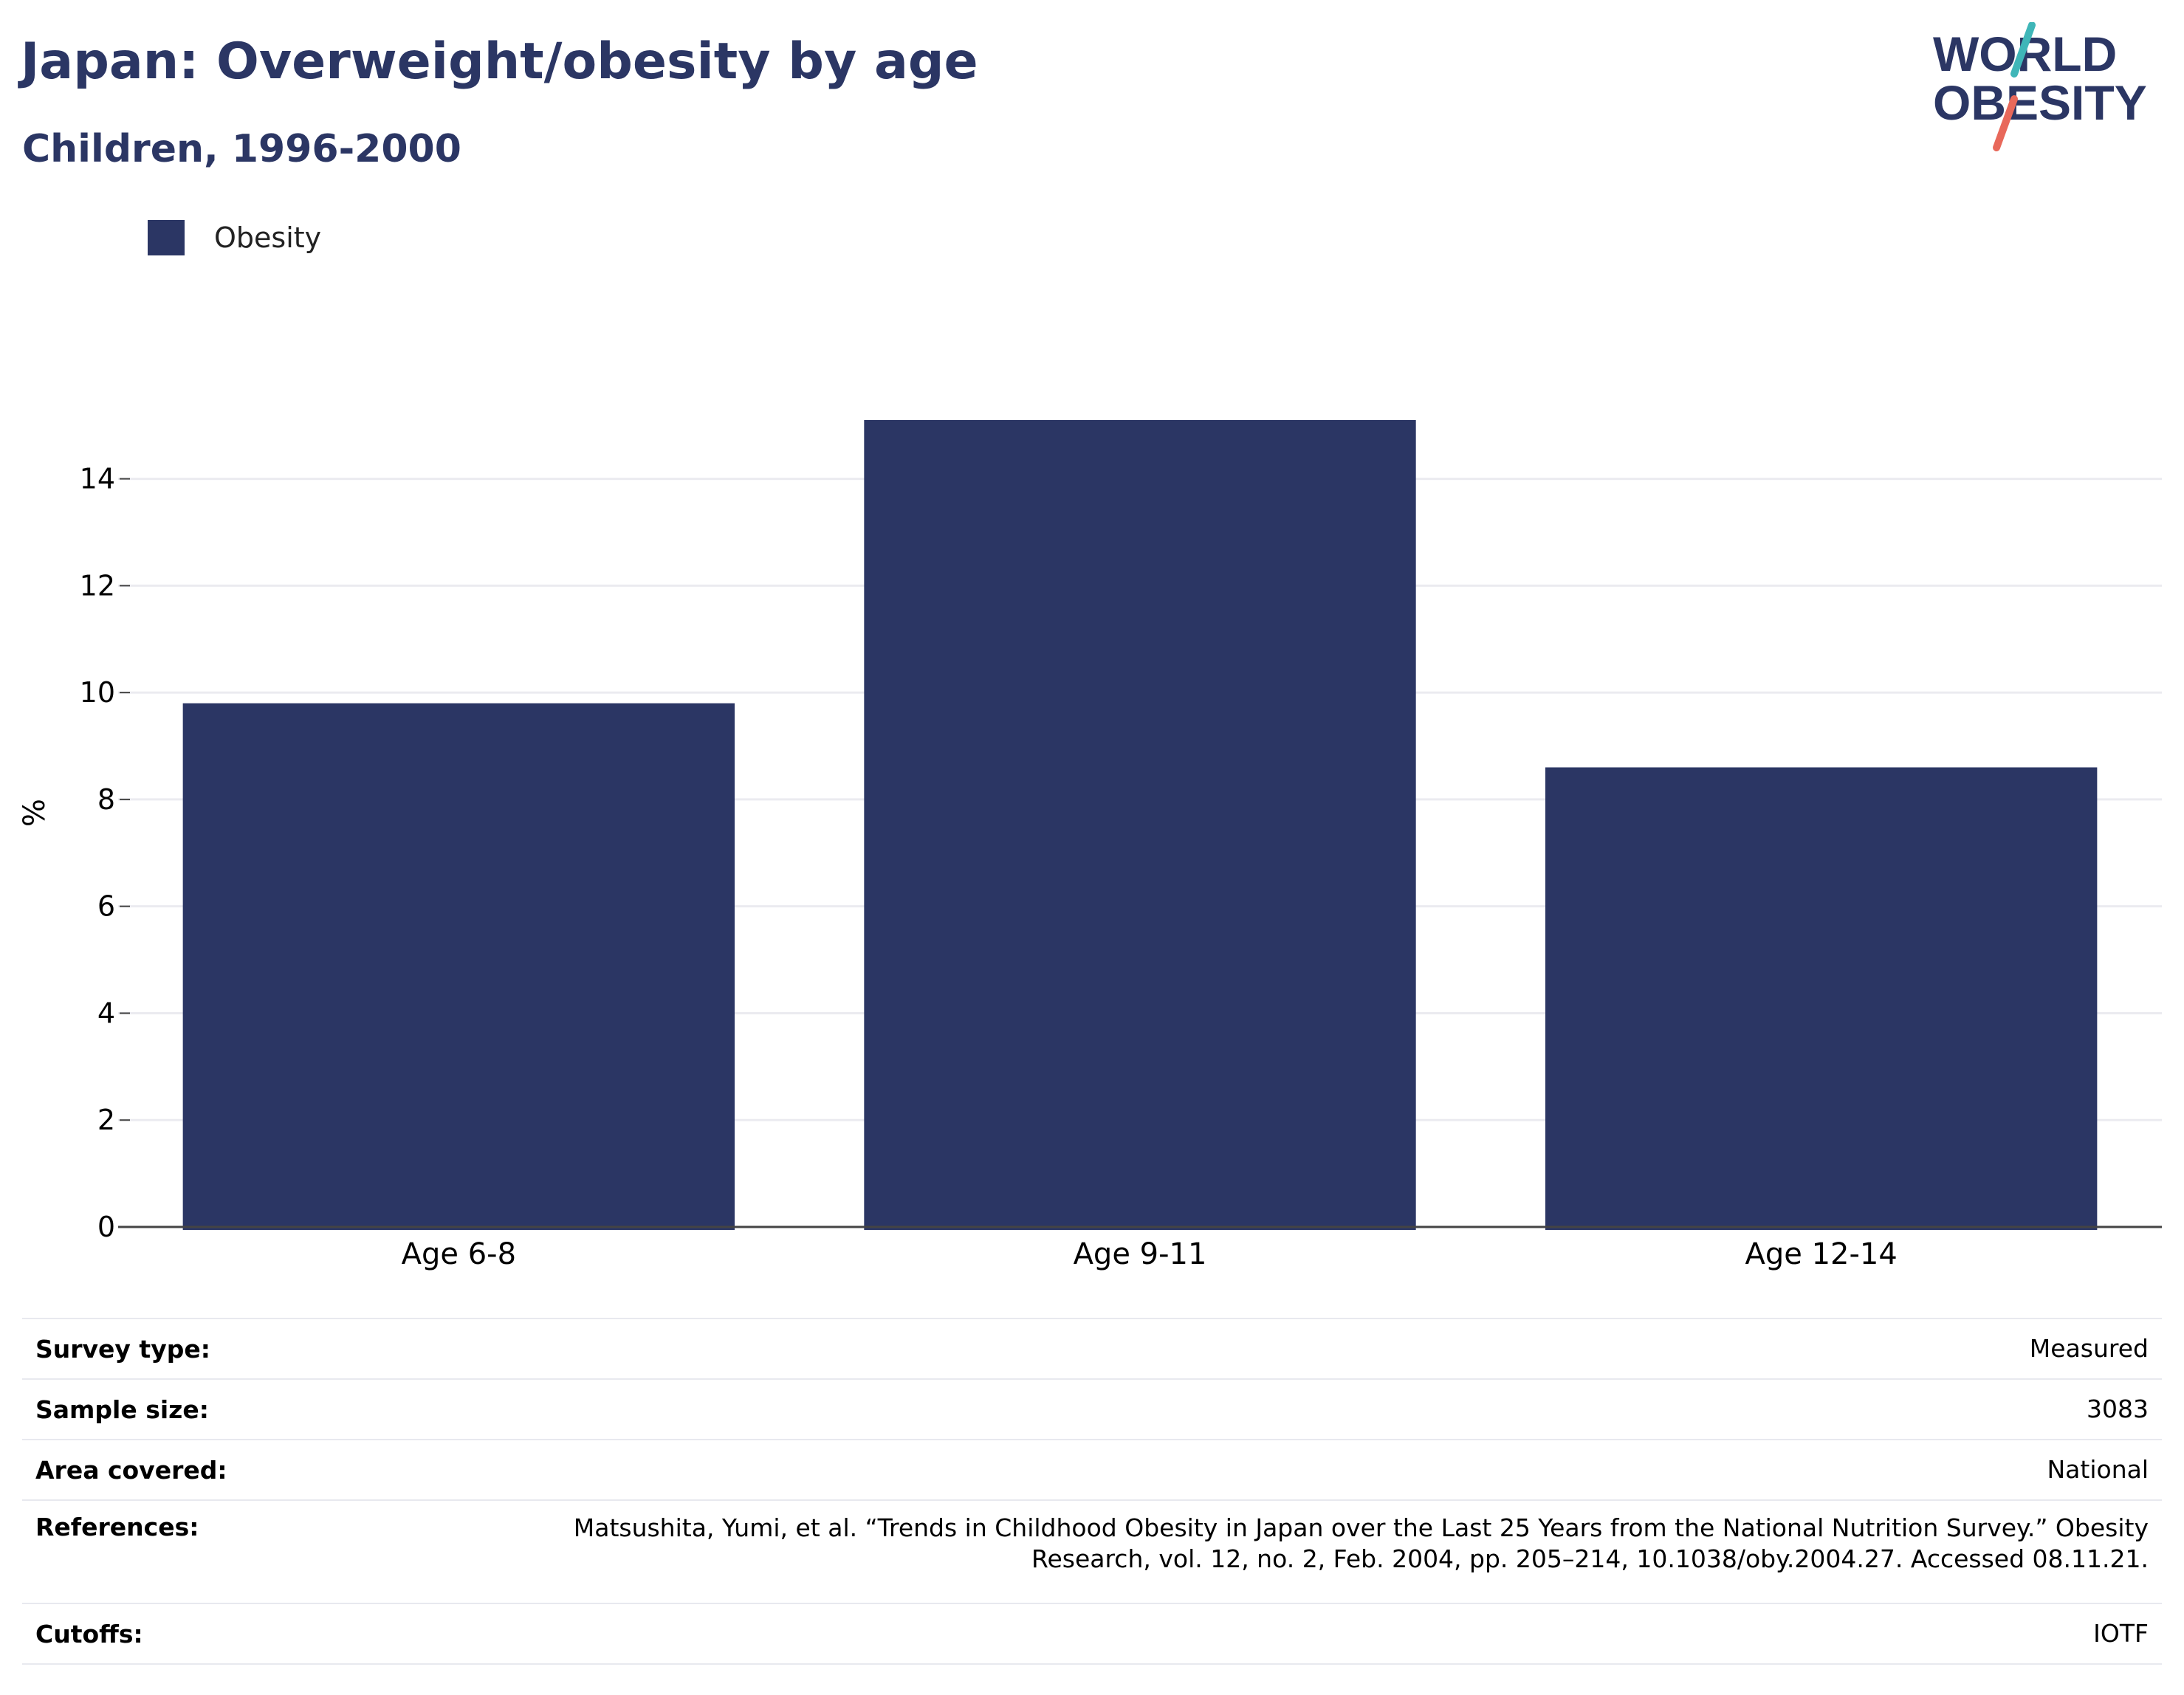 The height and width of the screenshot is (1695, 2184). What do you see at coordinates (459, 1254) in the screenshot?
I see `x-tick-label: Age 6-8` at bounding box center [459, 1254].